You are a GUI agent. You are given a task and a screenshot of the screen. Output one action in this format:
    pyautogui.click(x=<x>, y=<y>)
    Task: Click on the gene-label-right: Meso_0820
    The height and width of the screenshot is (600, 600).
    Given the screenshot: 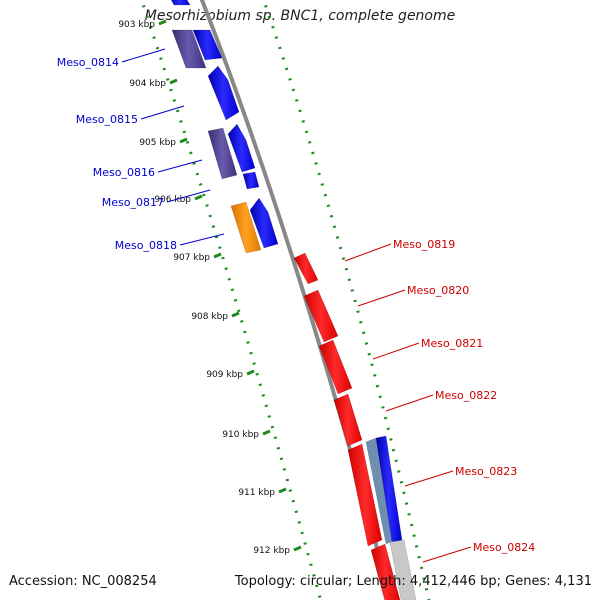 What is the action you would take?
    pyautogui.click(x=438, y=290)
    